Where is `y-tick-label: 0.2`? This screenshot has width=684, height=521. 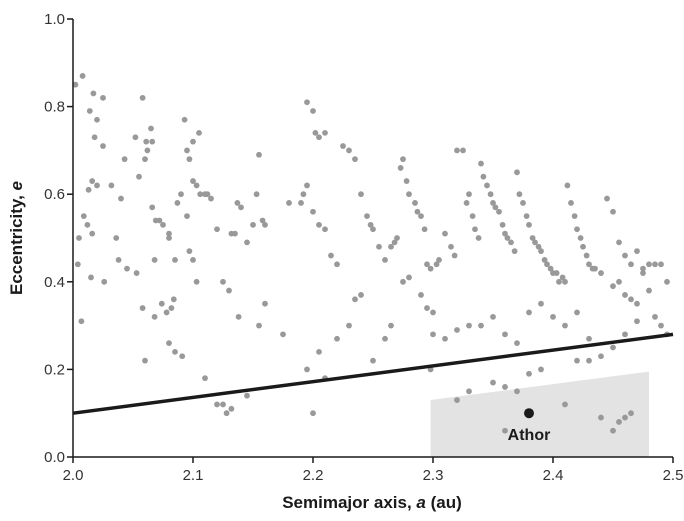 y-tick-label: 0.2 is located at coordinates (54, 369).